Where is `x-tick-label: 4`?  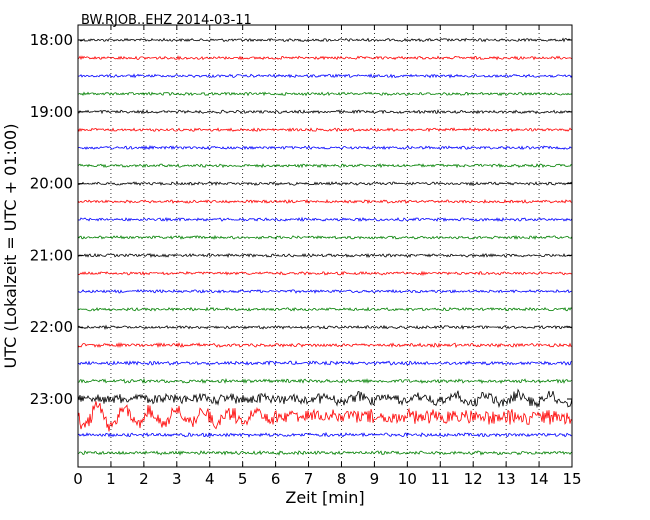 x-tick-label: 4 is located at coordinates (210, 479).